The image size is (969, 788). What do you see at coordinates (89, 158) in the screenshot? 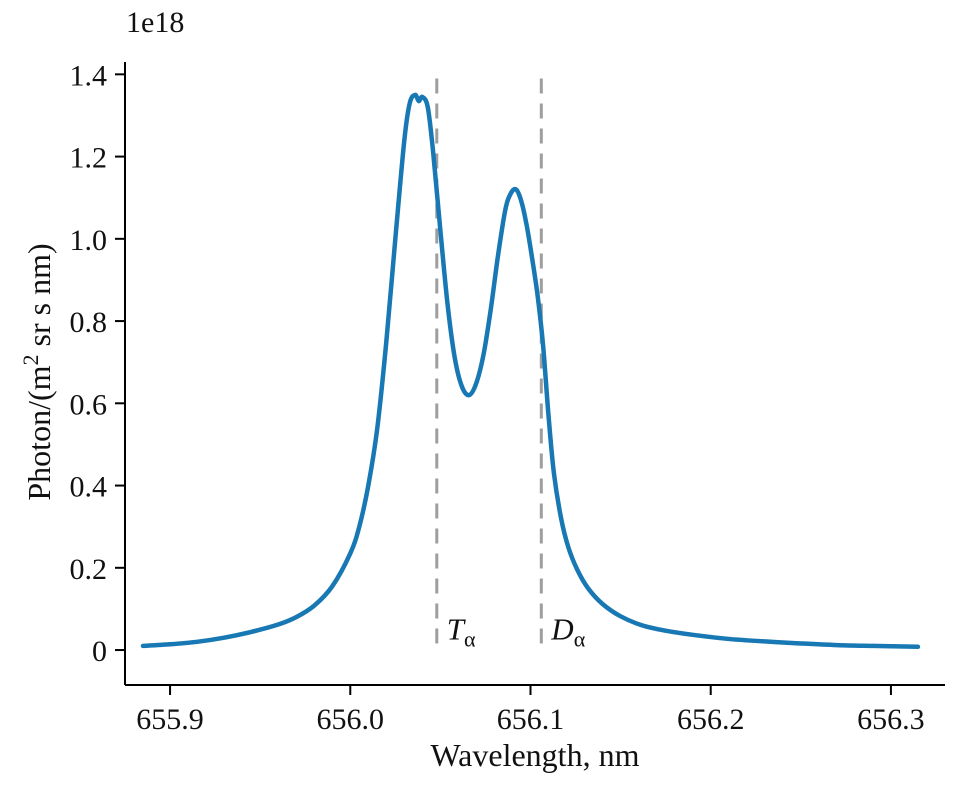
I see `y-tick-label: 1.2` at bounding box center [89, 158].